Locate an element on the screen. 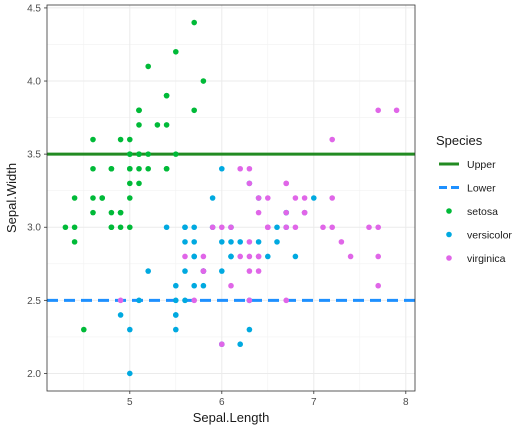 The height and width of the screenshot is (433, 532). x-tick-label: 7 is located at coordinates (314, 402).